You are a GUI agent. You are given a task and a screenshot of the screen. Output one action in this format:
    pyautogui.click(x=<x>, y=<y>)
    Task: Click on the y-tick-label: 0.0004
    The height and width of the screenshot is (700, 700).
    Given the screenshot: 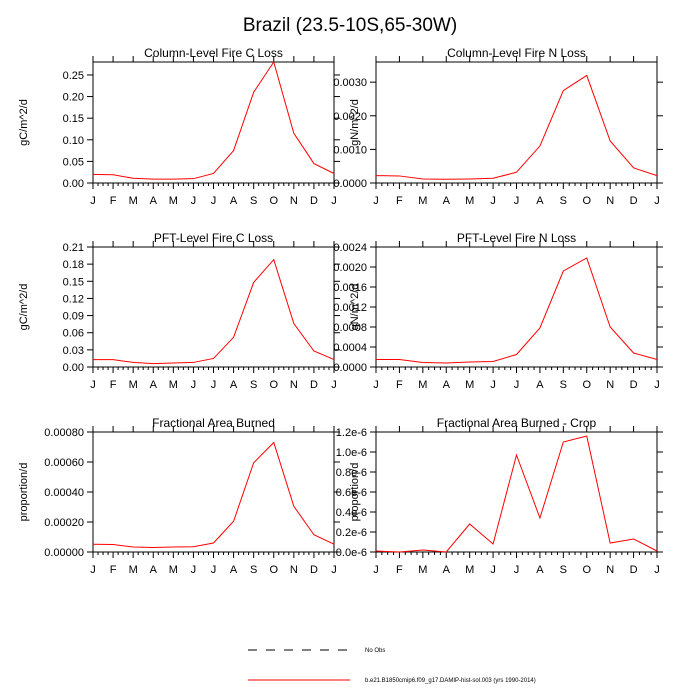 What is the action you would take?
    pyautogui.click(x=350, y=348)
    